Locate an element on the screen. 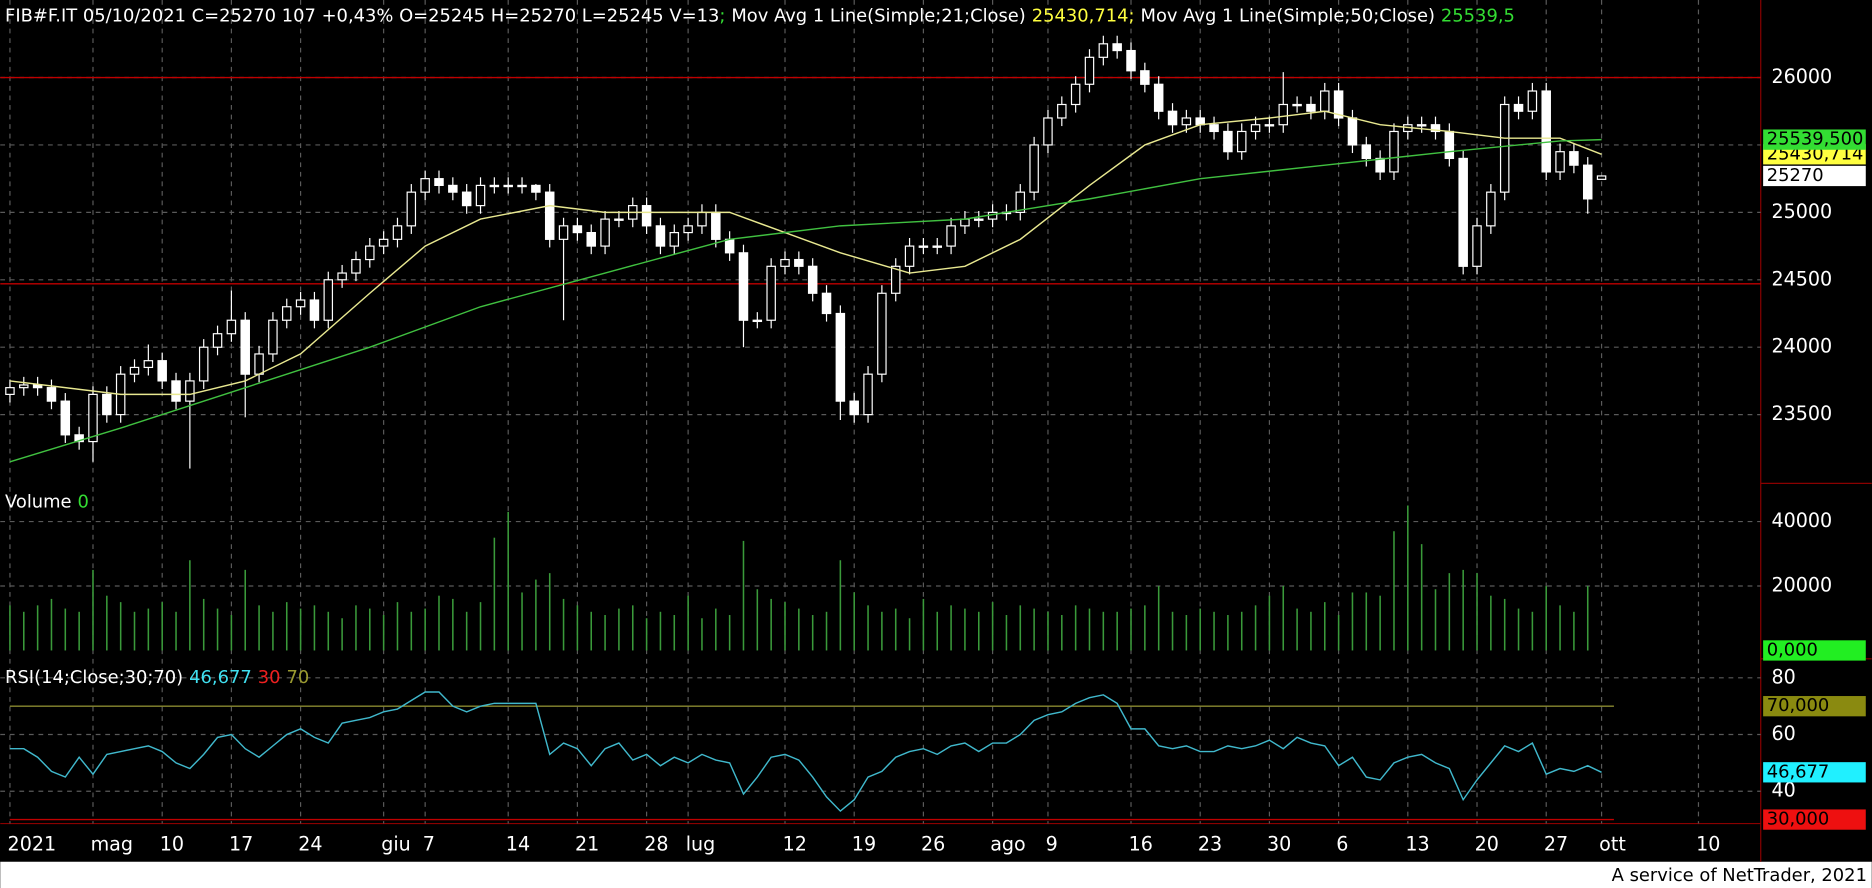 Image resolution: width=1872 pixels, height=888 pixels. legend-item: Mov Avg 1 Line(Simple;21;Close) is located at coordinates (878, 16).